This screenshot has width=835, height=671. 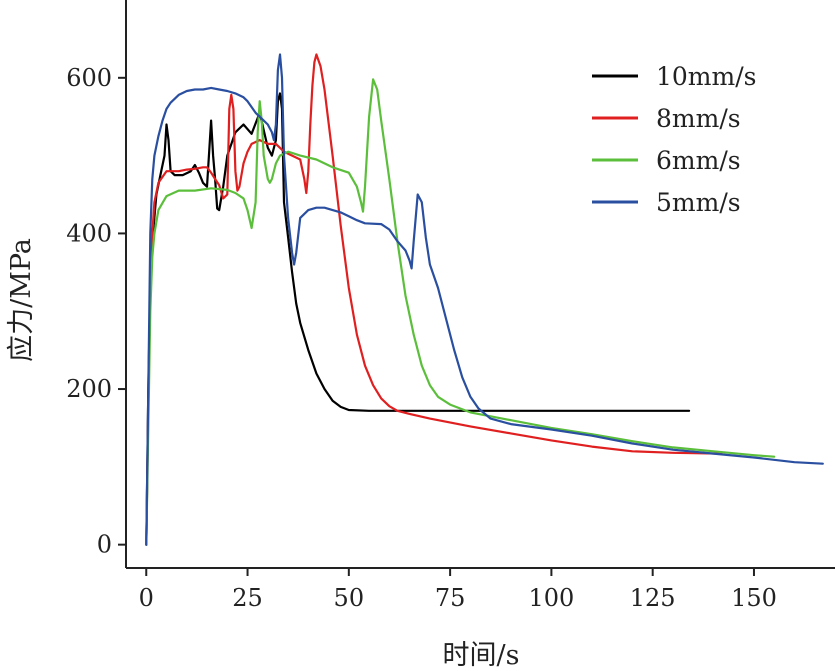 I want to click on x-tick-label: 100, so click(x=551, y=598).